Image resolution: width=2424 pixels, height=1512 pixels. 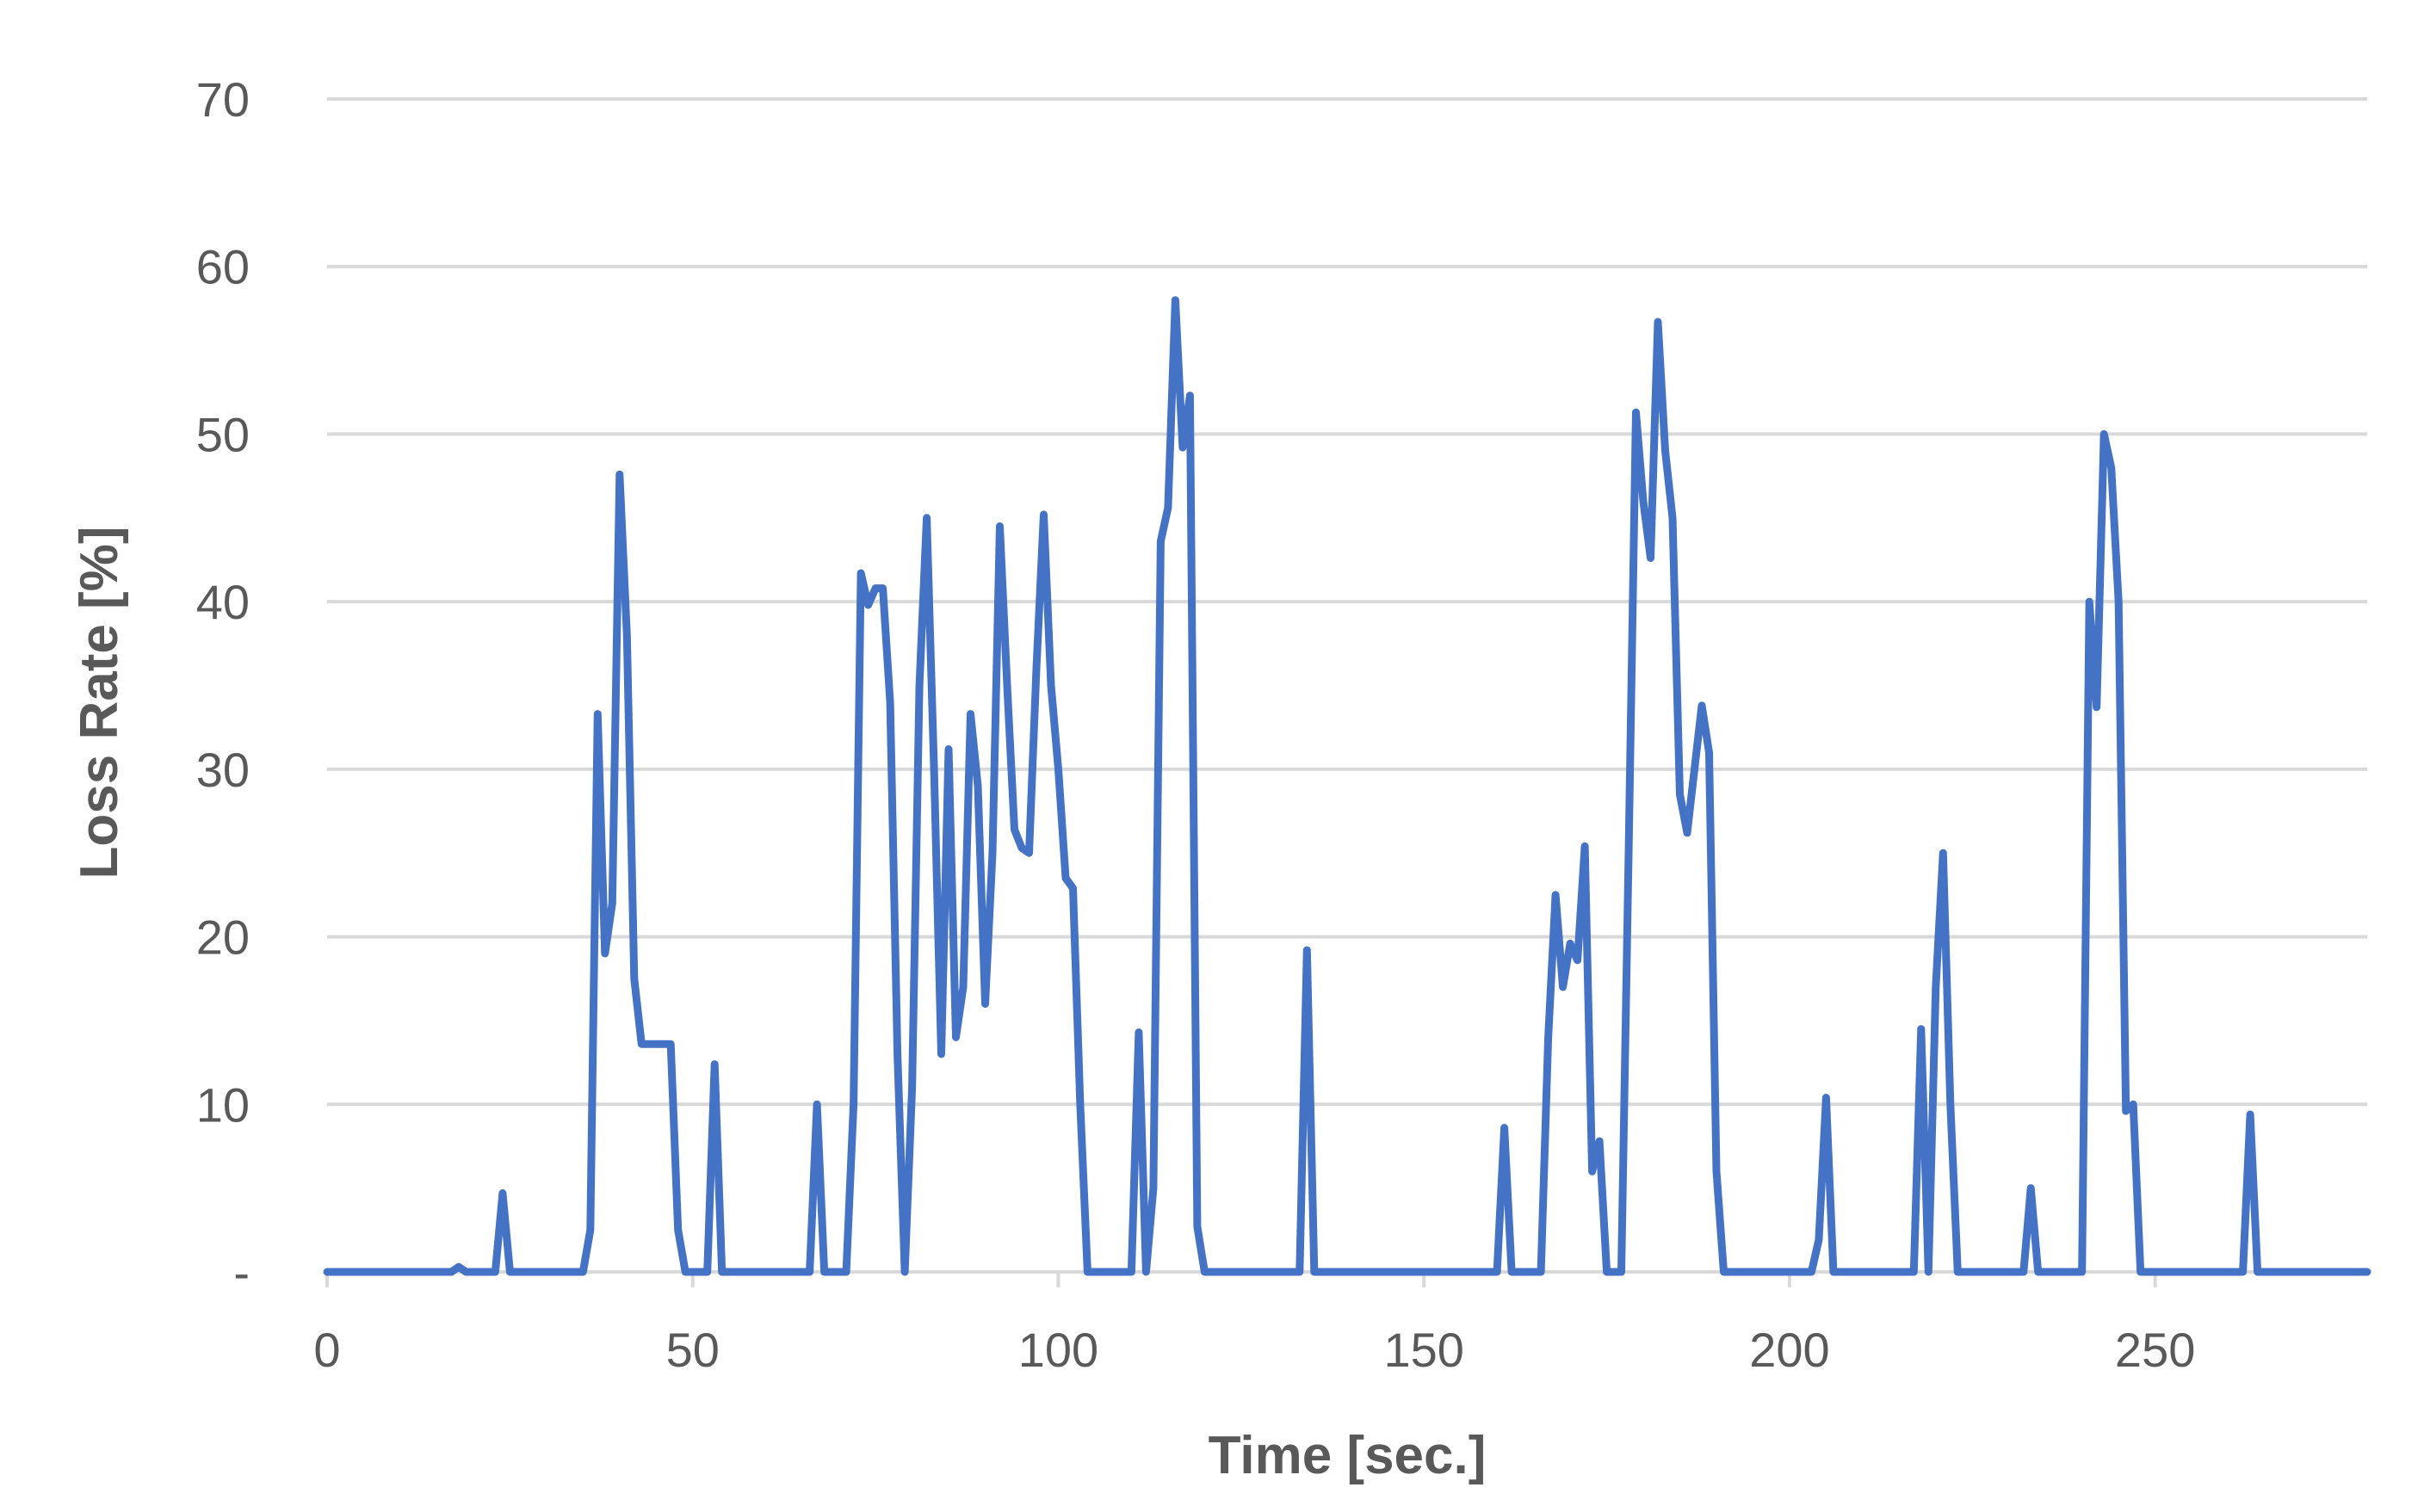 I want to click on x-tick-label: 100, so click(x=1058, y=1350).